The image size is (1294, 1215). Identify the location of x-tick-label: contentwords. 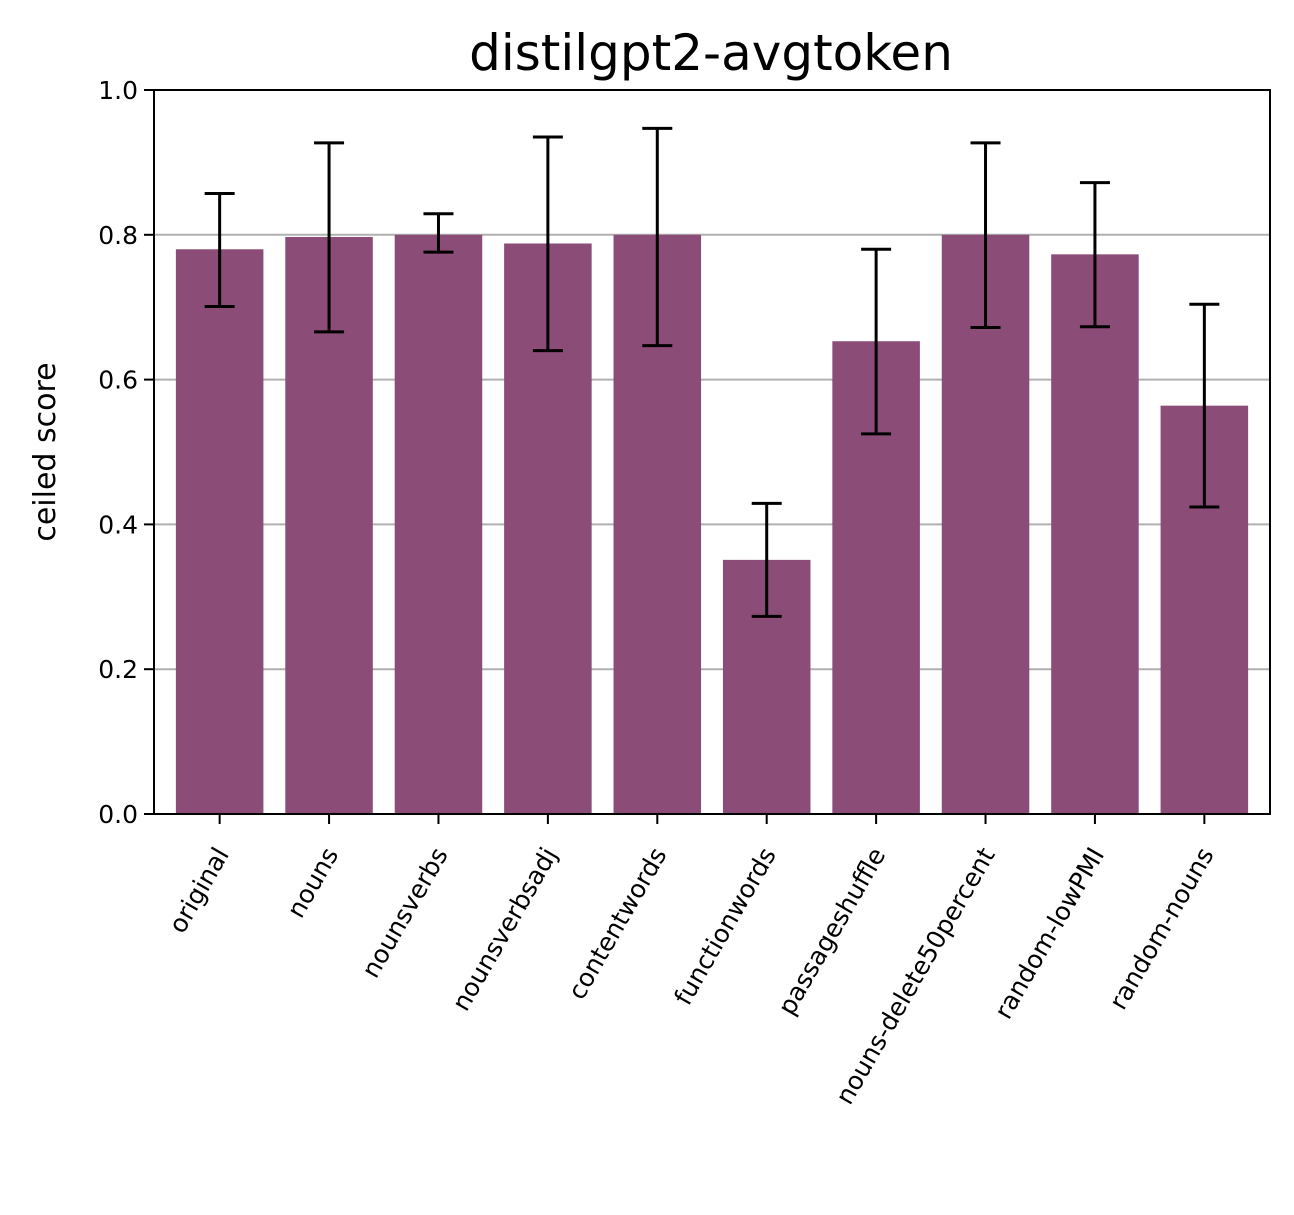
(617, 924).